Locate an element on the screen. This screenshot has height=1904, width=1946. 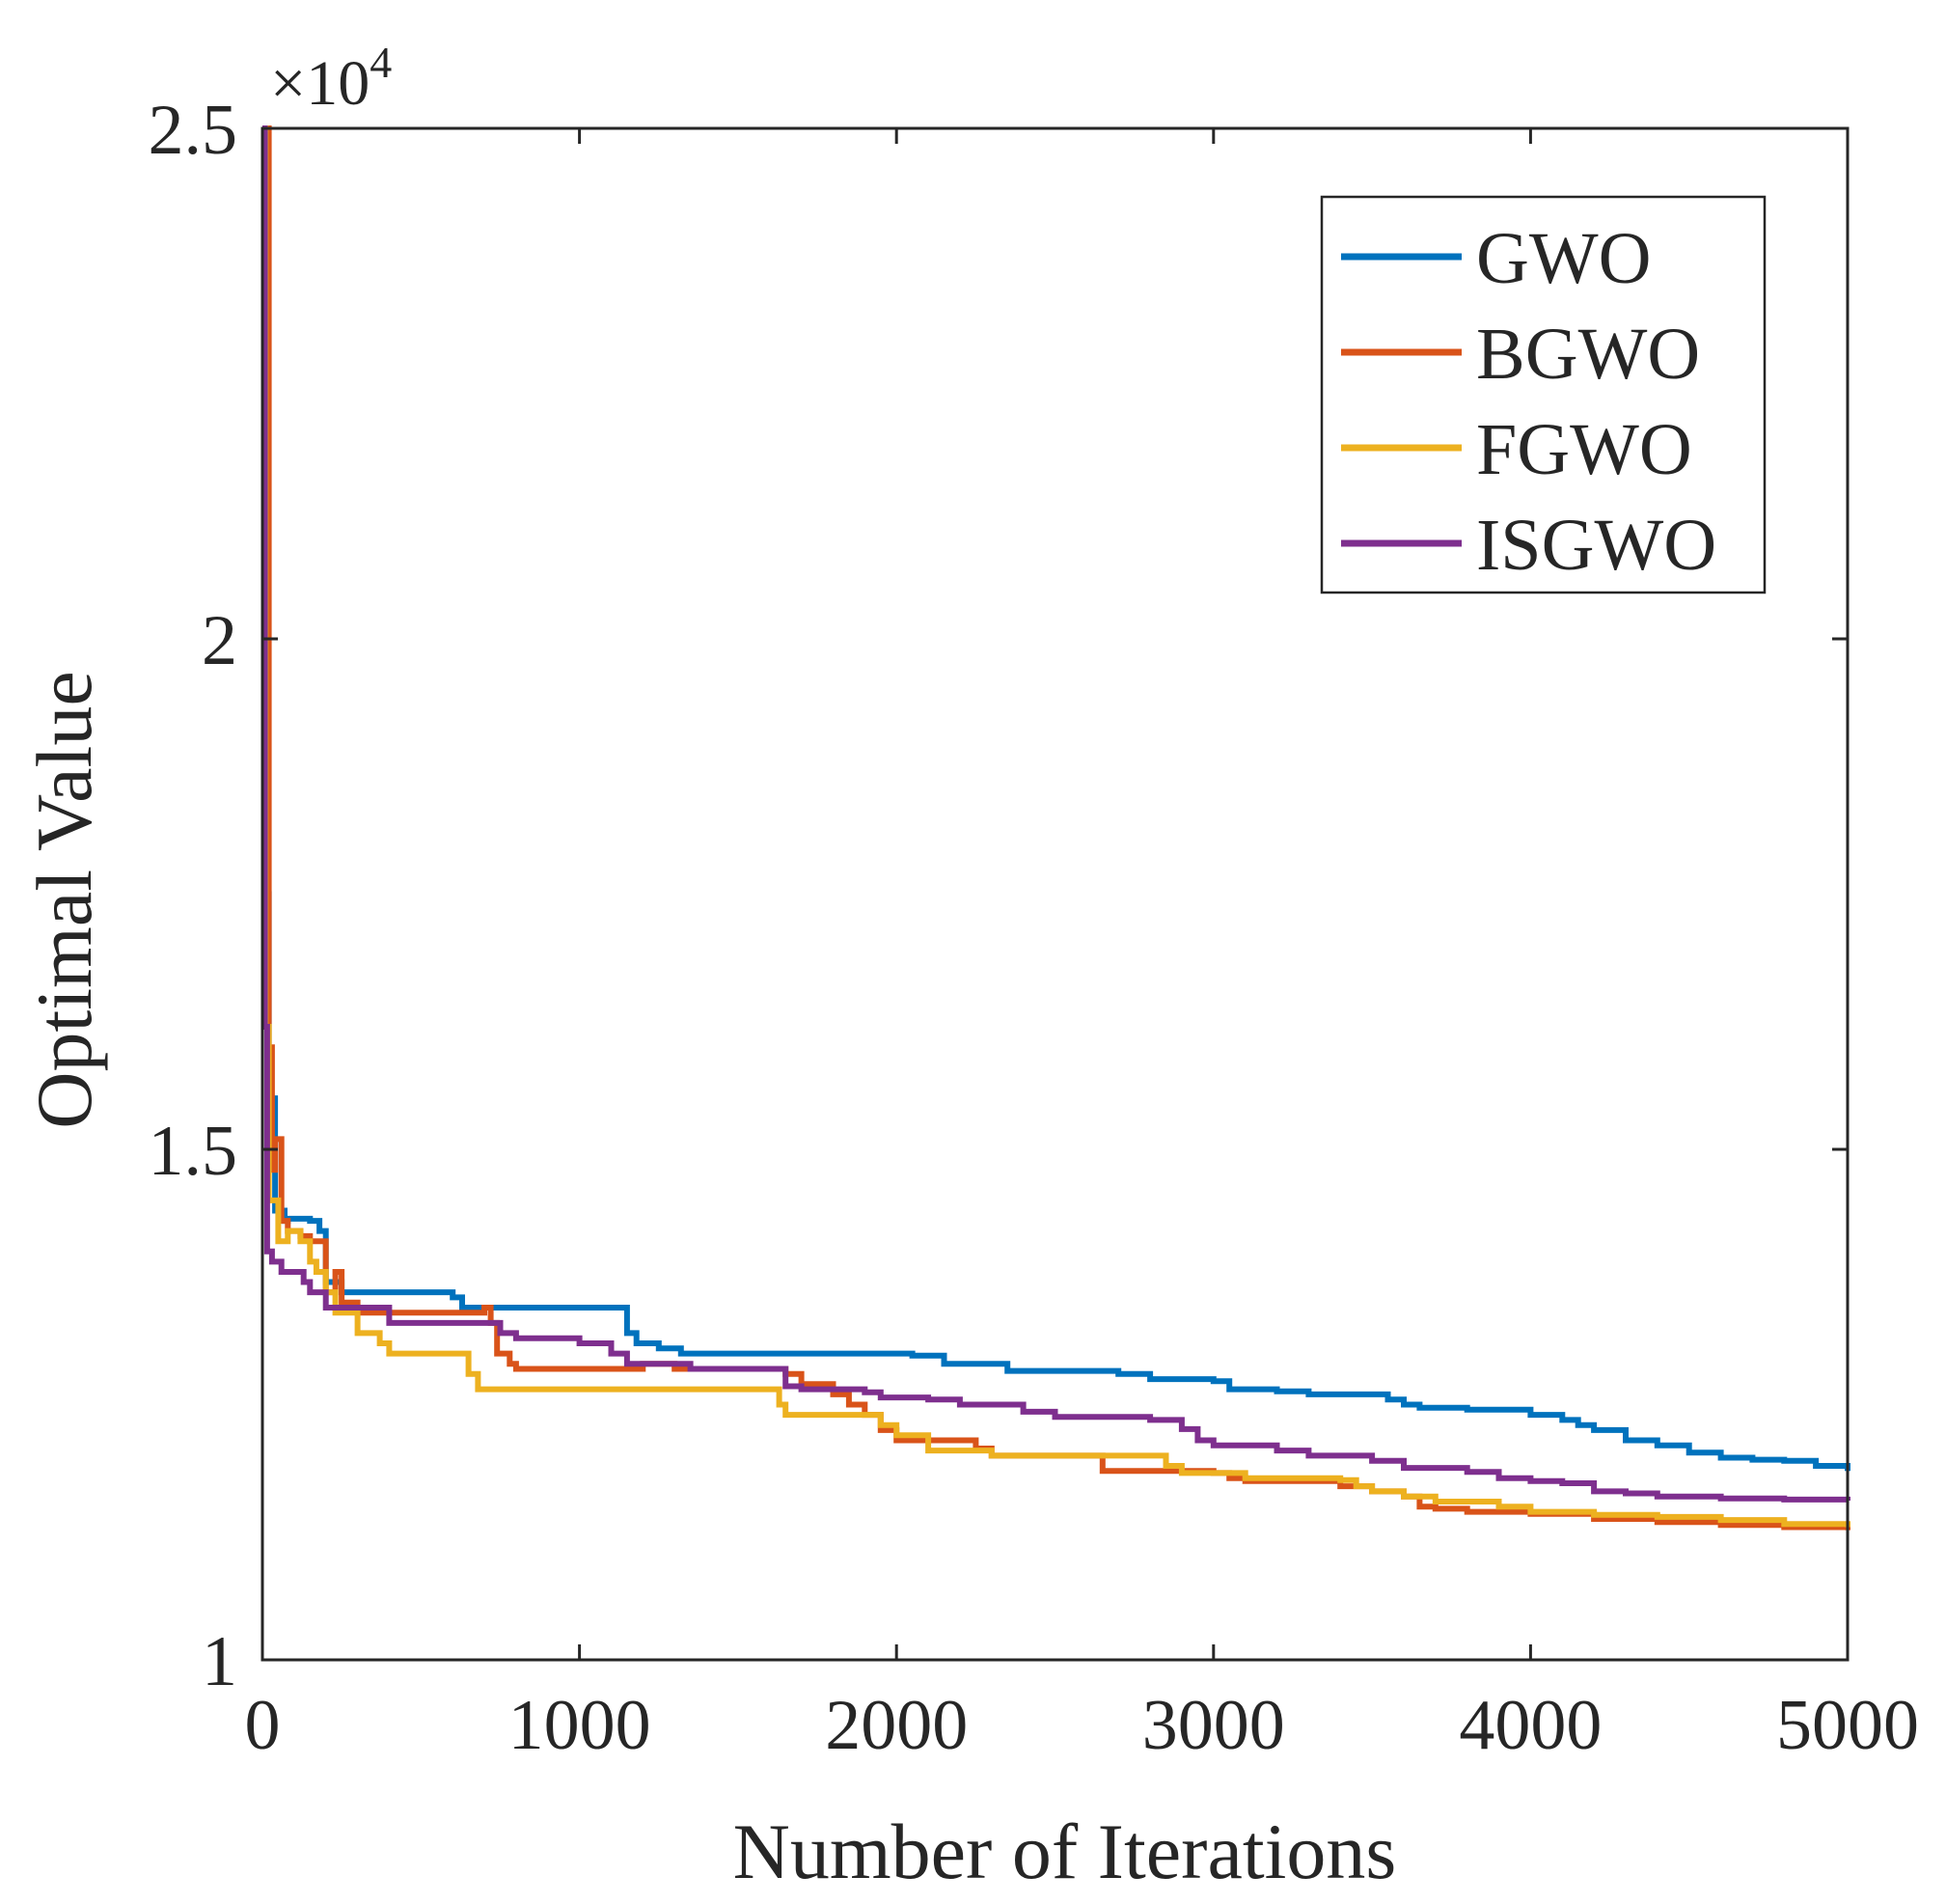
x-tick-label: 3000 is located at coordinates (1213, 1726).